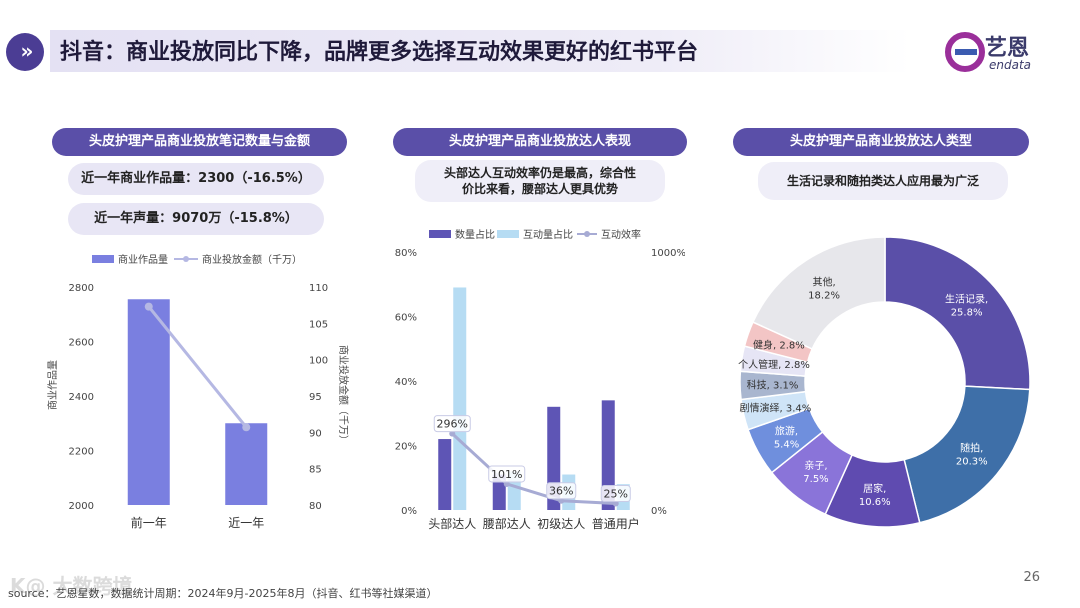 Image resolution: width=1080 pixels, height=608 pixels. What do you see at coordinates (315, 397) in the screenshot?
I see `y2-tick-label: 95` at bounding box center [315, 397].